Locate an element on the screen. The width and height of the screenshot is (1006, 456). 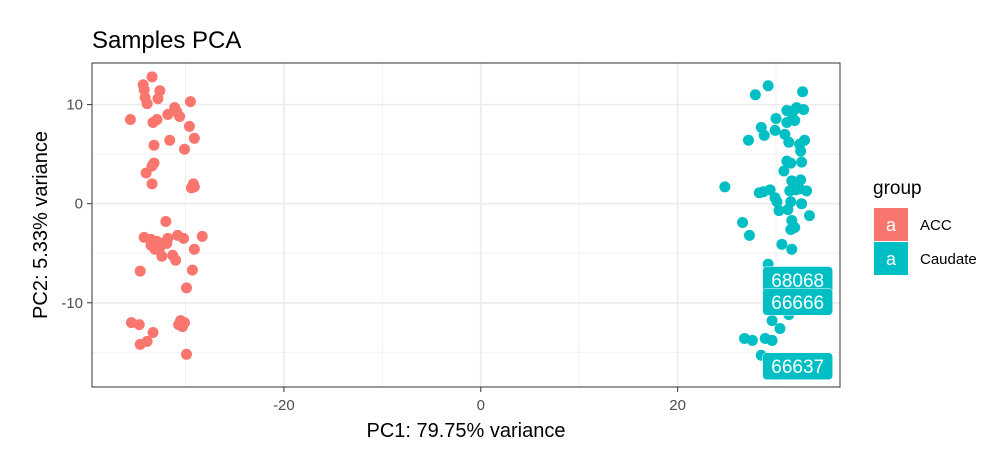
x-axis-title: PC1: 79.75% variance is located at coordinates (465, 431).